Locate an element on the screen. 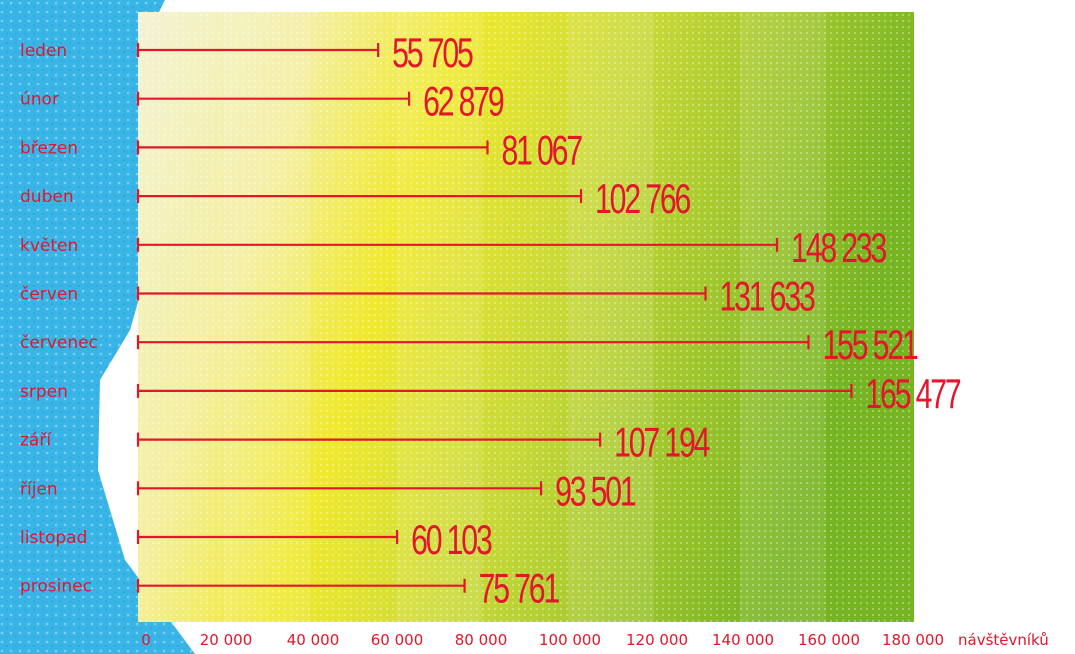 The image size is (1075, 654). category-label: březen is located at coordinates (49, 148).